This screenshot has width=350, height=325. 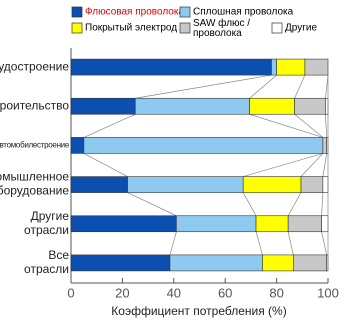 What do you see at coordinates (34, 105) in the screenshot?
I see `y-tick-label: Строительство` at bounding box center [34, 105].